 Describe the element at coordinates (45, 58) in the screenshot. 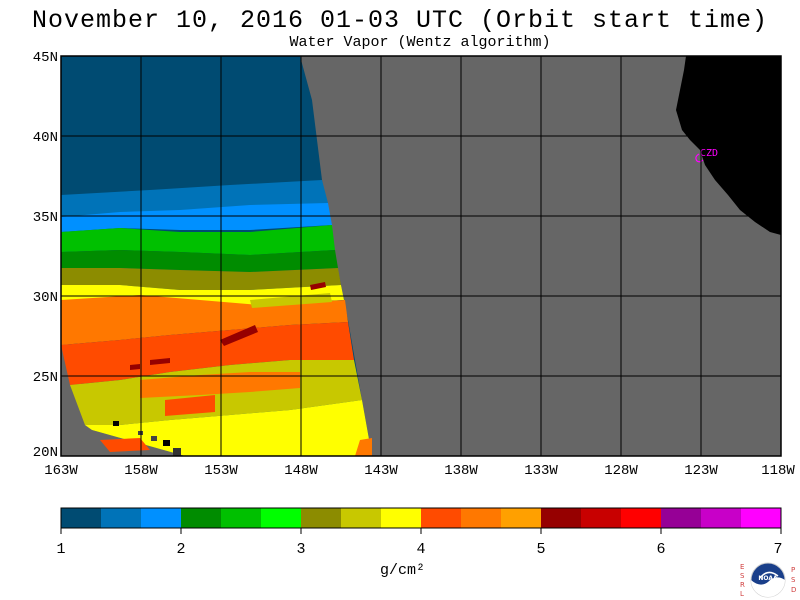

I see `lat-label: 45N` at that location.